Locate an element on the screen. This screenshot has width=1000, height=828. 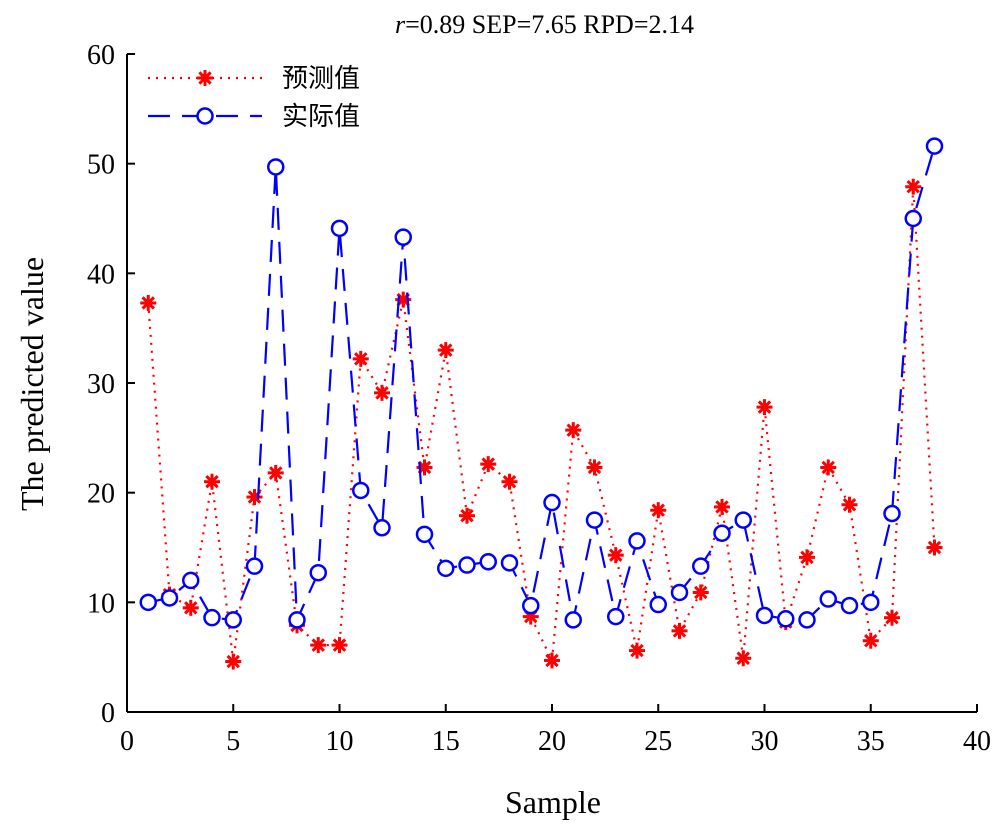
x-tick-label: 15 is located at coordinates (446, 741).